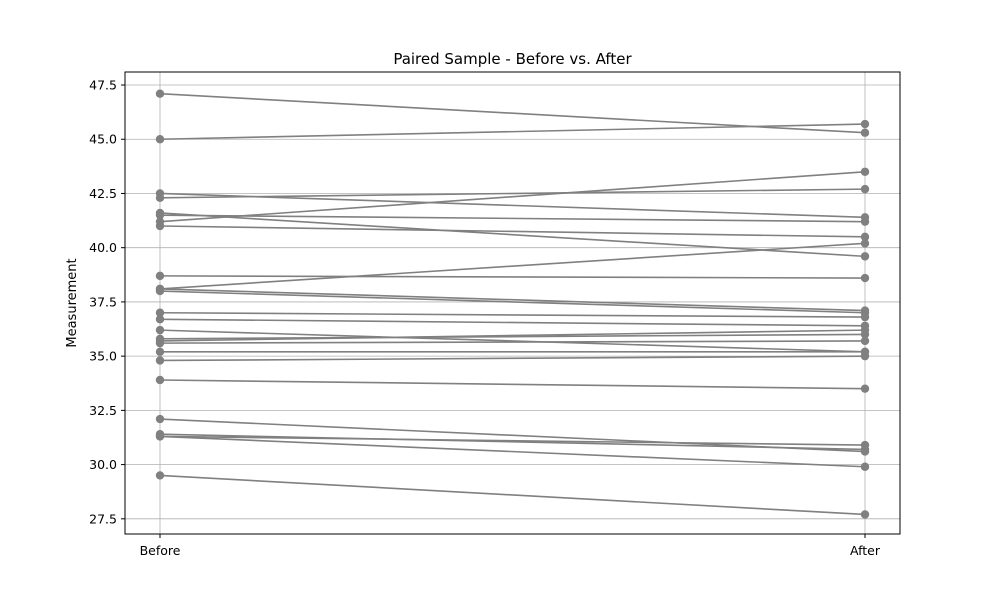 The image size is (1000, 604). Describe the element at coordinates (510, 546) in the screenshot. I see `x-axis-ticks: Before After` at that location.